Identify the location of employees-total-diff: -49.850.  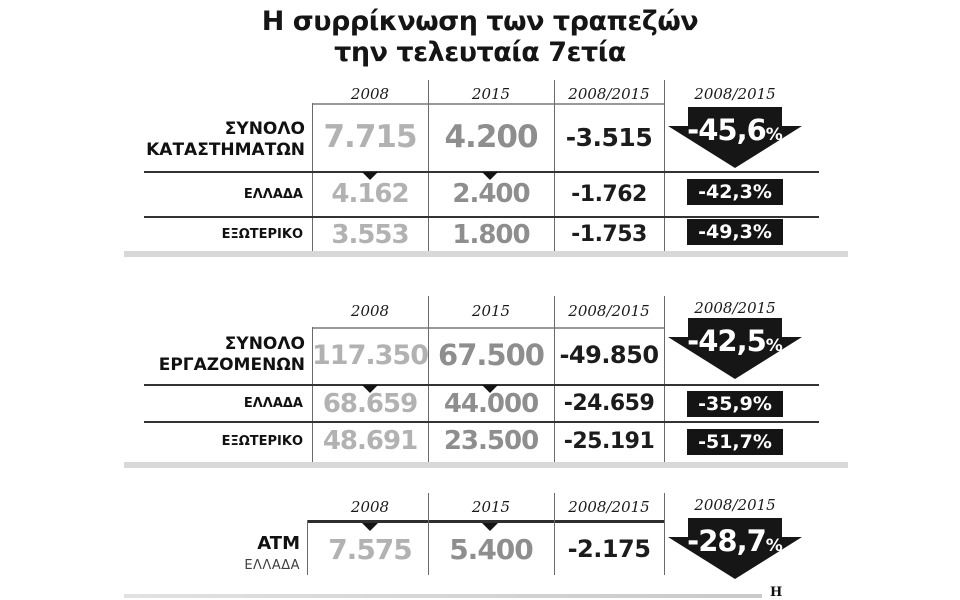
(609, 355).